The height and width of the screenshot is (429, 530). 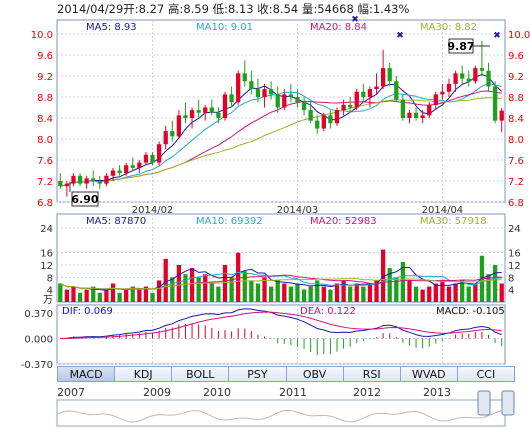 What do you see at coordinates (50, 291) in the screenshot?
I see `volume-tick-left: 4` at bounding box center [50, 291].